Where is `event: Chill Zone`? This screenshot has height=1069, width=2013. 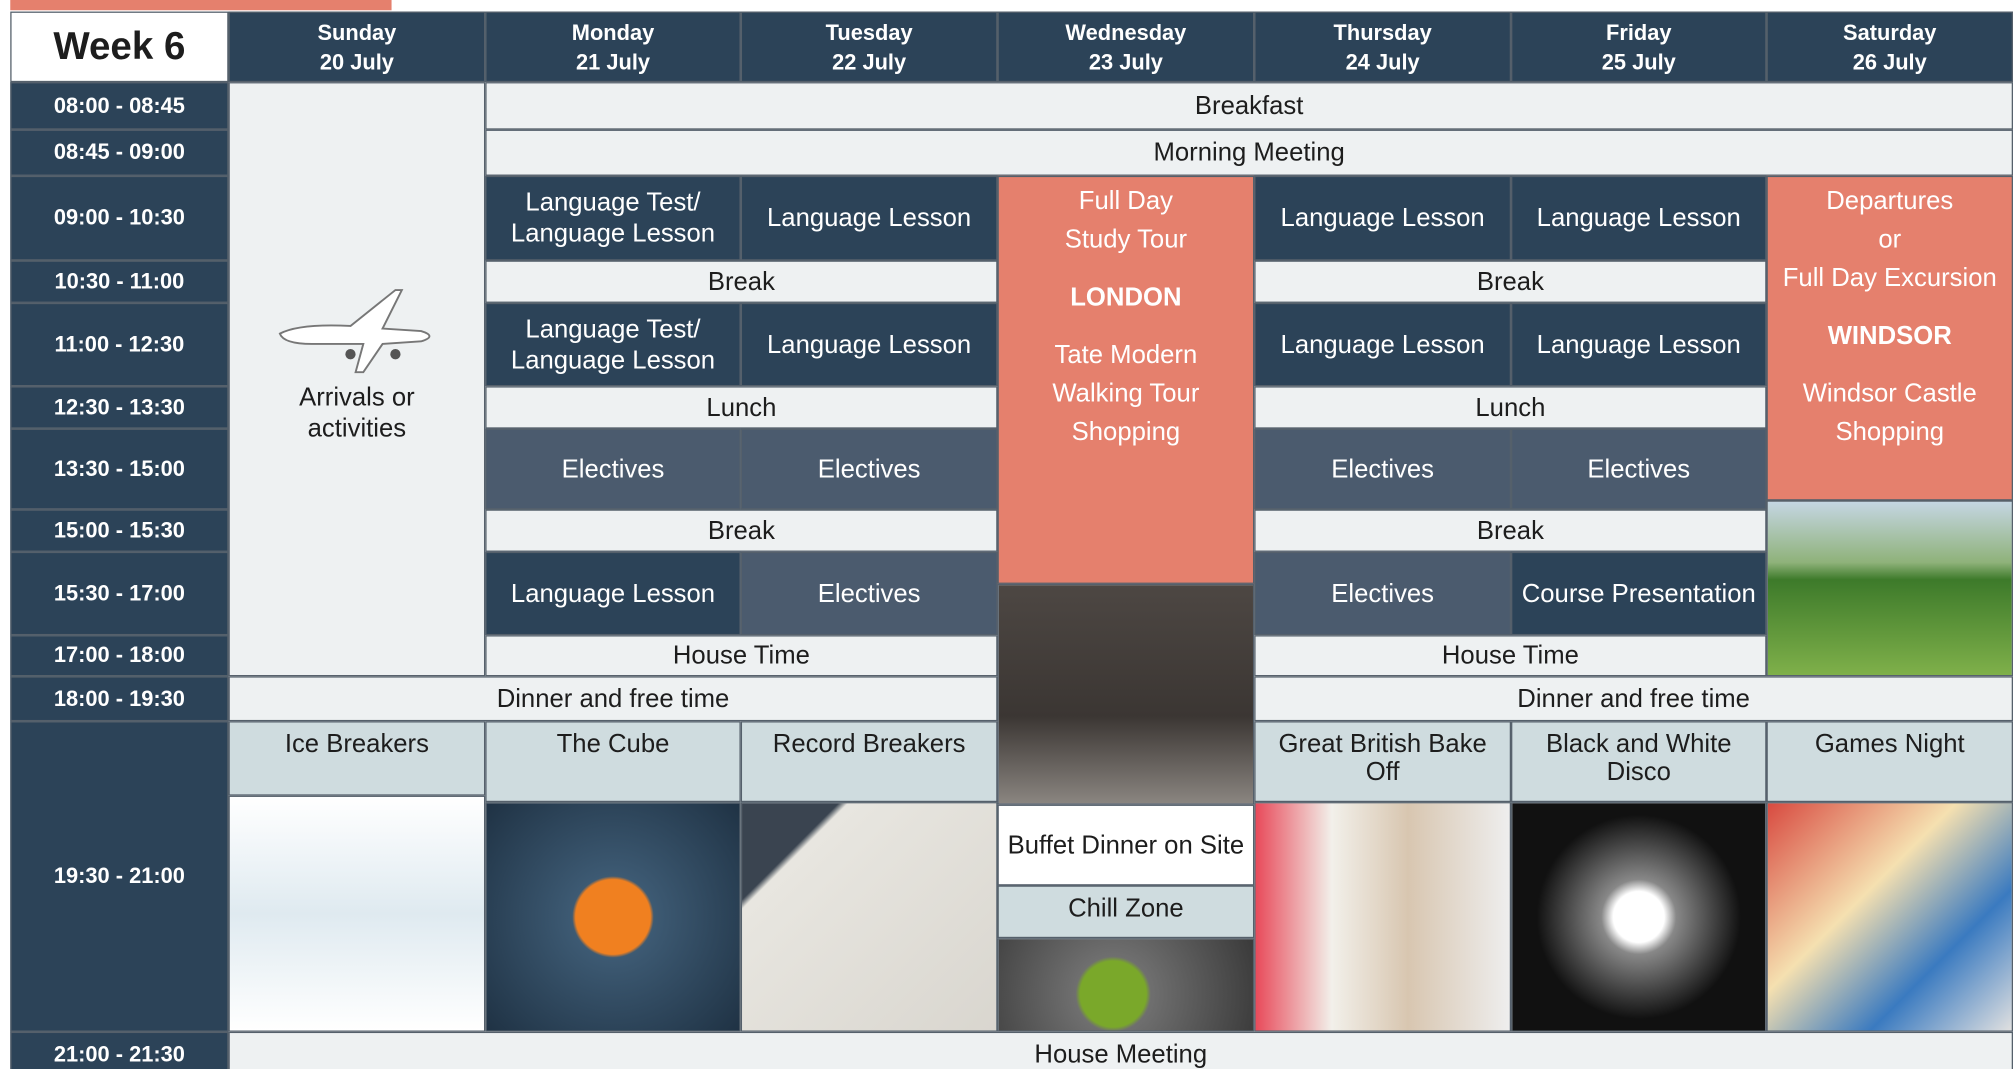
event: Chill Zone is located at coordinates (1126, 912).